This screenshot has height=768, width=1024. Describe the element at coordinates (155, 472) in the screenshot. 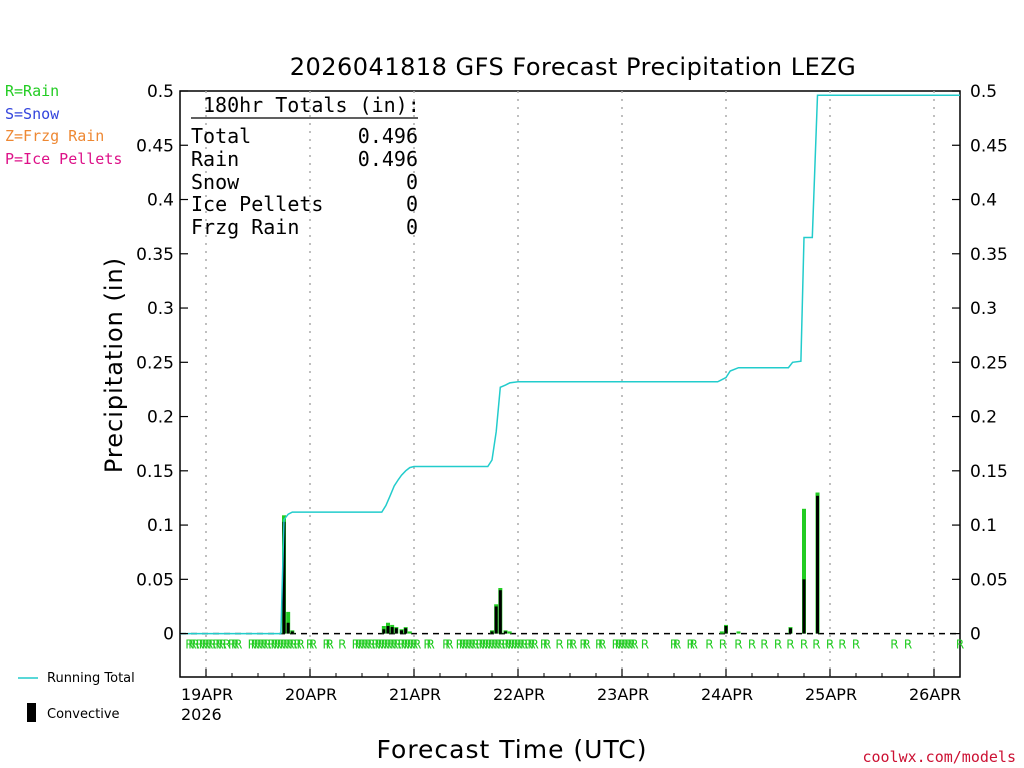

I see `y-tick-label-left: 0.15` at that location.